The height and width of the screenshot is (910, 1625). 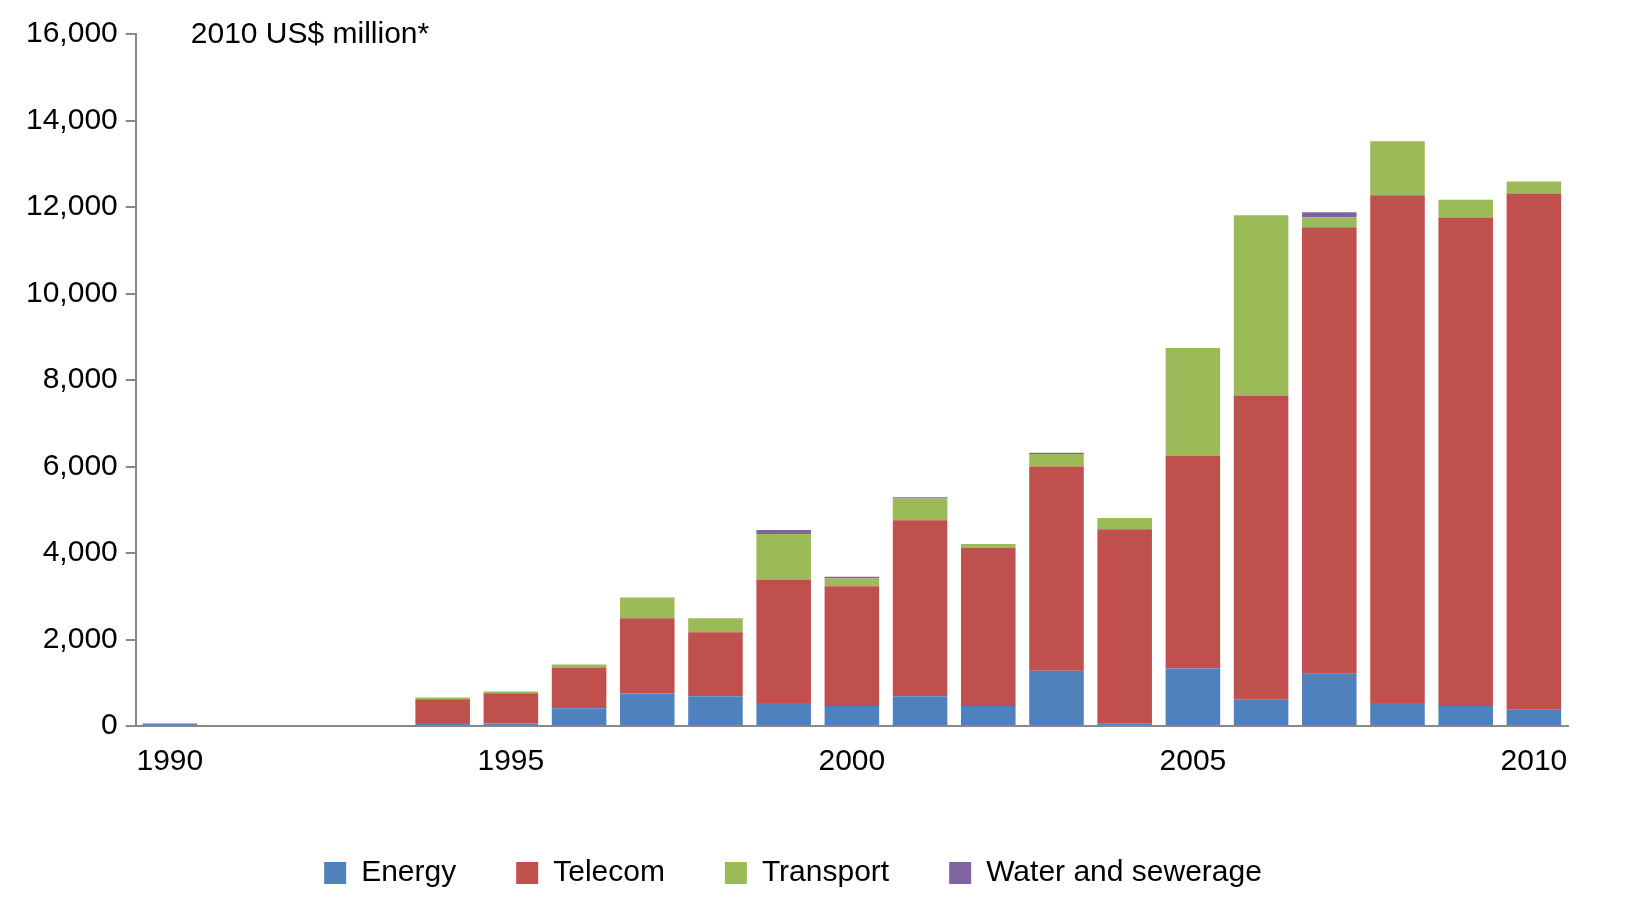 What do you see at coordinates (511, 760) in the screenshot?
I see `x-tick-label: 1995` at bounding box center [511, 760].